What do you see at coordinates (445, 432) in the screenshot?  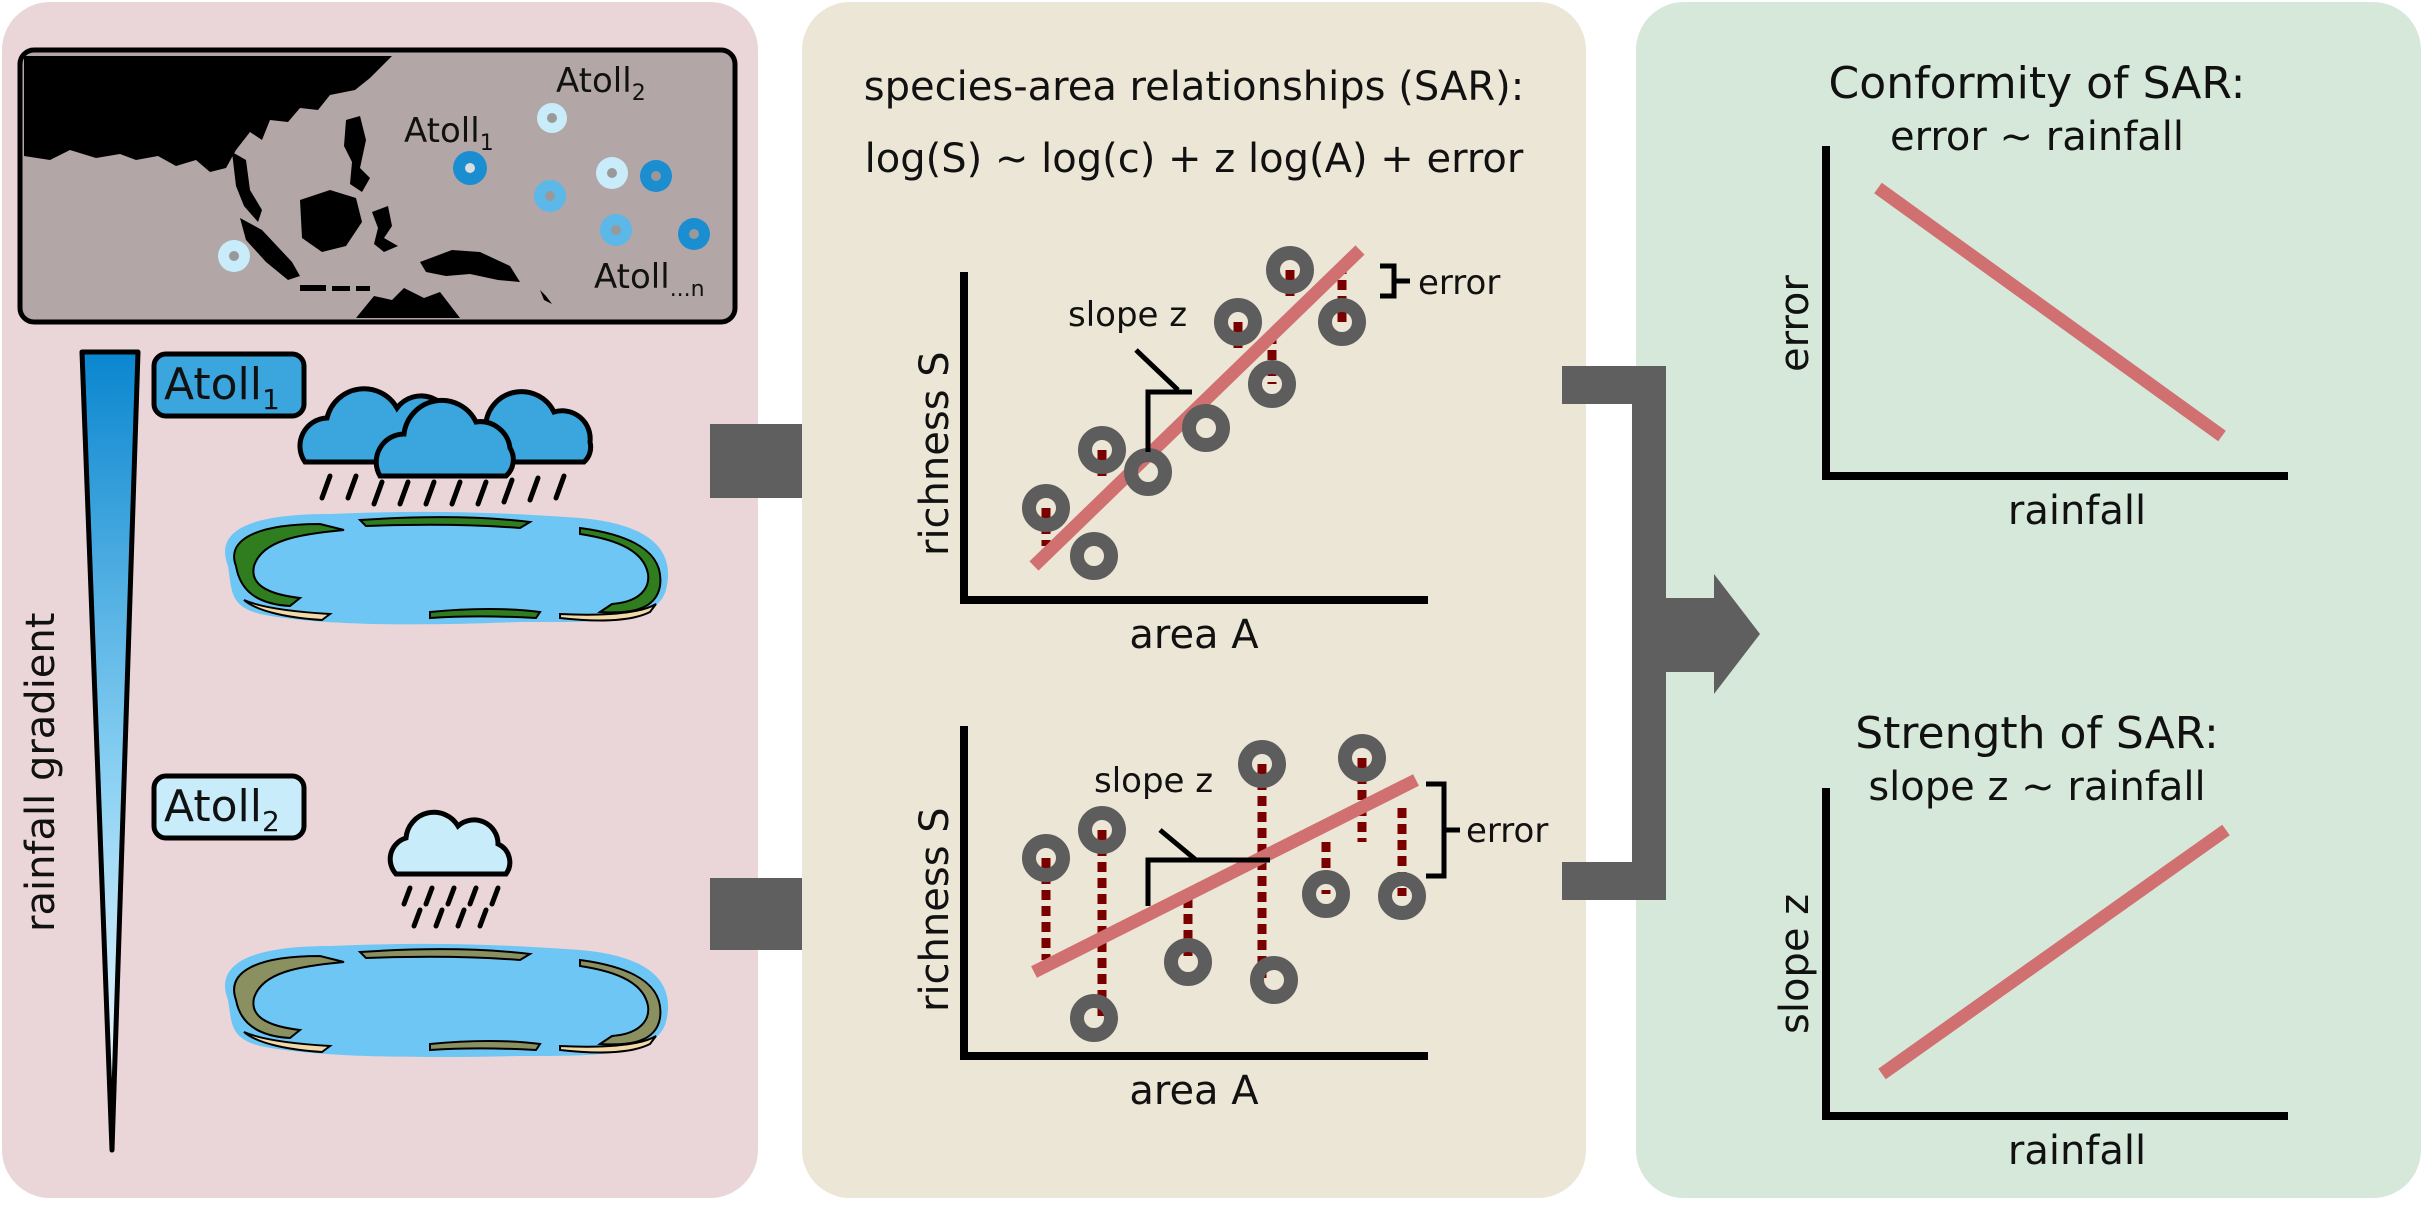 I see `heavy-rain-clouds` at bounding box center [445, 432].